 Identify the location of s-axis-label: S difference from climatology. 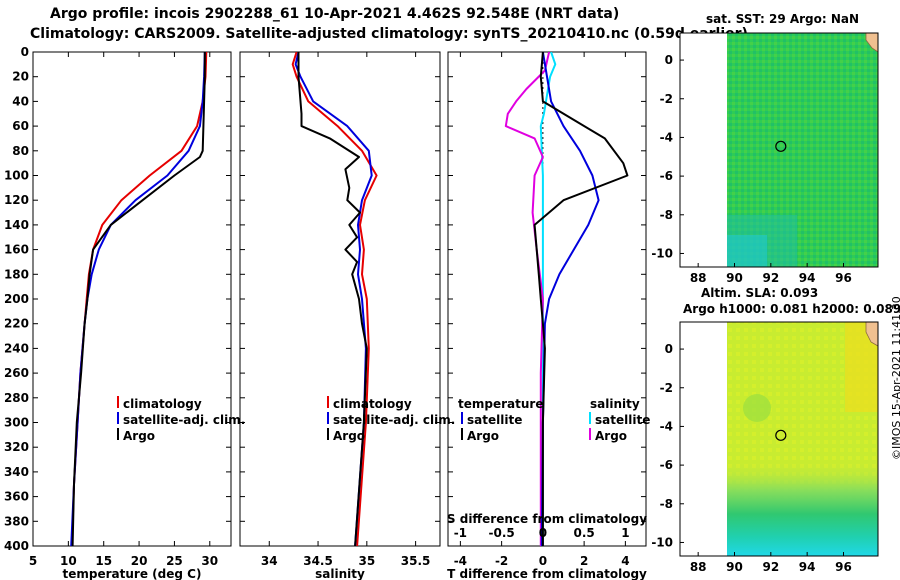
(547, 519).